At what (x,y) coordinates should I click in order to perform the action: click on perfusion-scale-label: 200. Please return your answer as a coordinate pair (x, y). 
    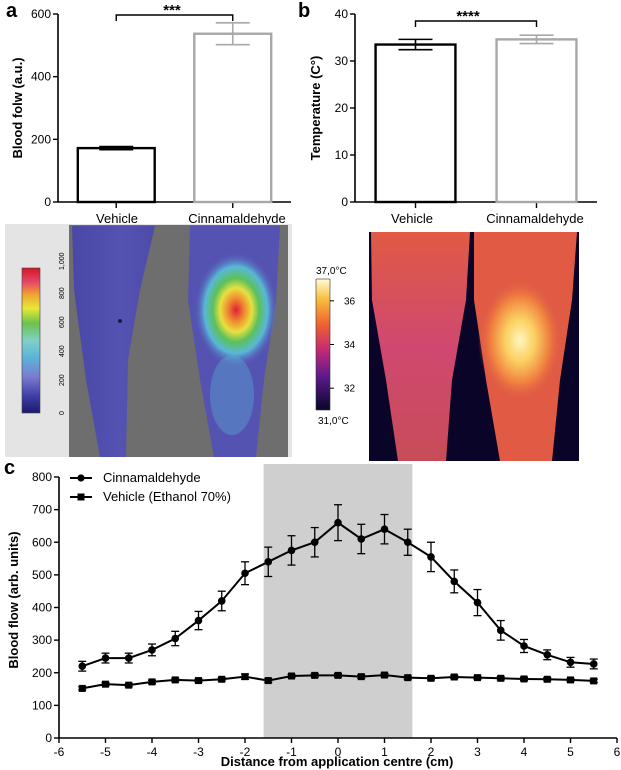
    Looking at the image, I should click on (62, 380).